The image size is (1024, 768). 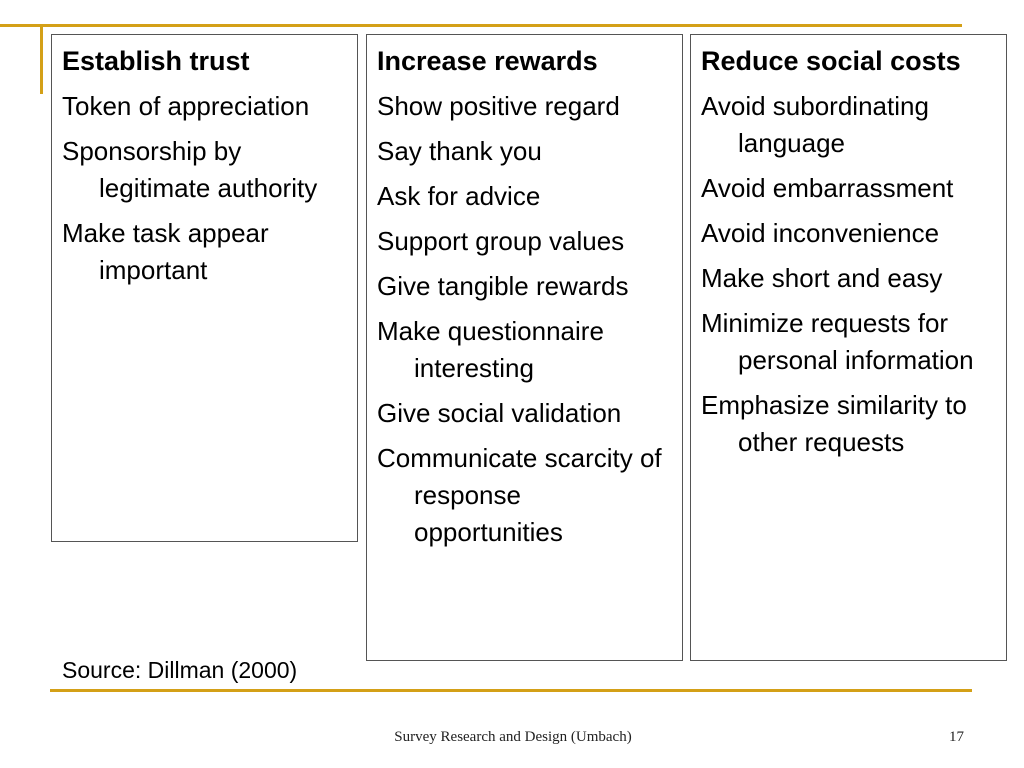 I want to click on page-number: 17, so click(x=956, y=737).